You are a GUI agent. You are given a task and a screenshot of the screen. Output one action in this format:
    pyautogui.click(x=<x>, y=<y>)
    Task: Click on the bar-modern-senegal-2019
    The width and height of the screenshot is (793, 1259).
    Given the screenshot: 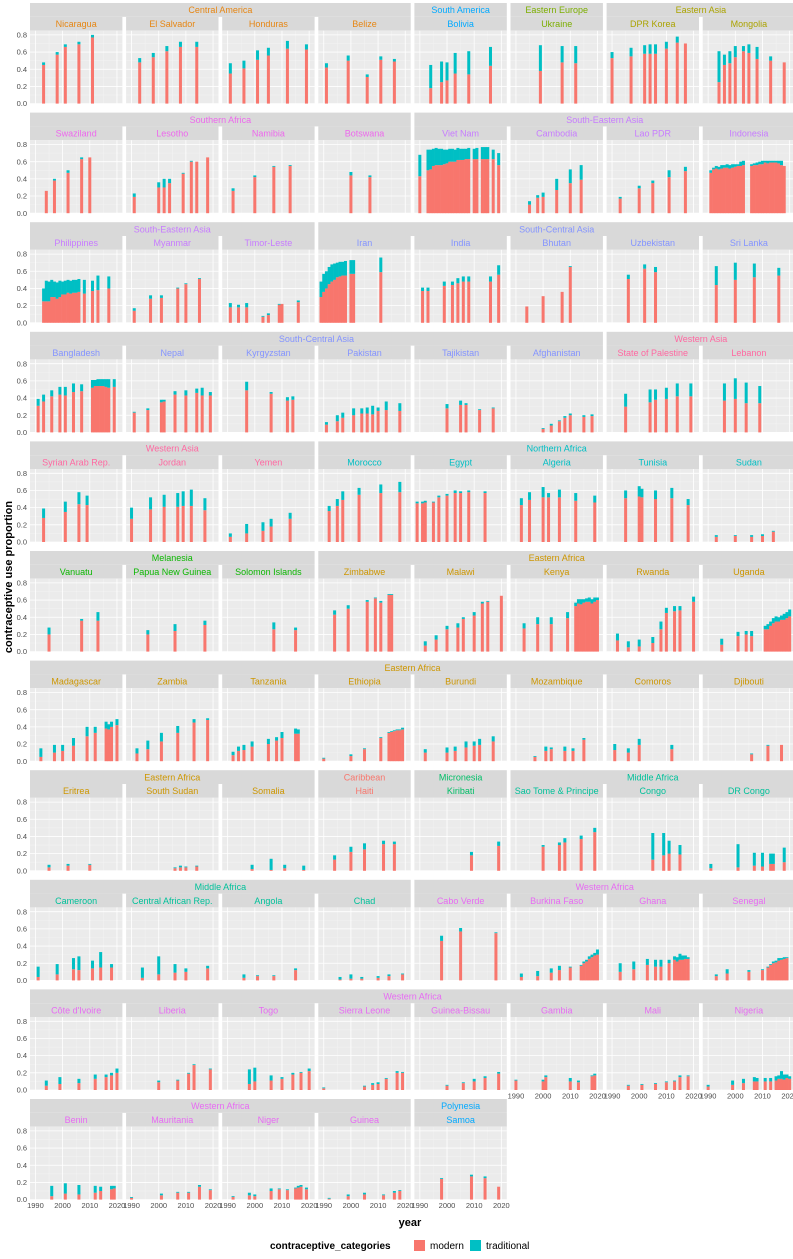 What is the action you would take?
    pyautogui.click(x=787, y=969)
    